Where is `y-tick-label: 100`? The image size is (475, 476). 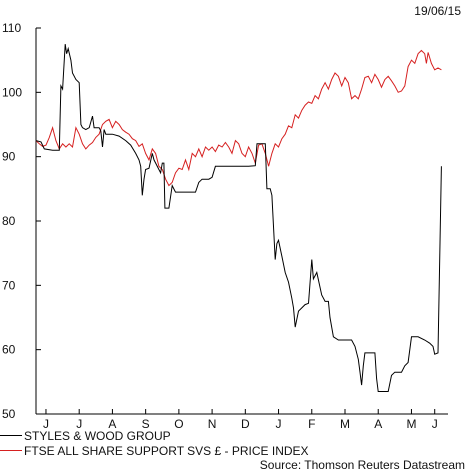
y-tick-label: 100 is located at coordinates (12, 92).